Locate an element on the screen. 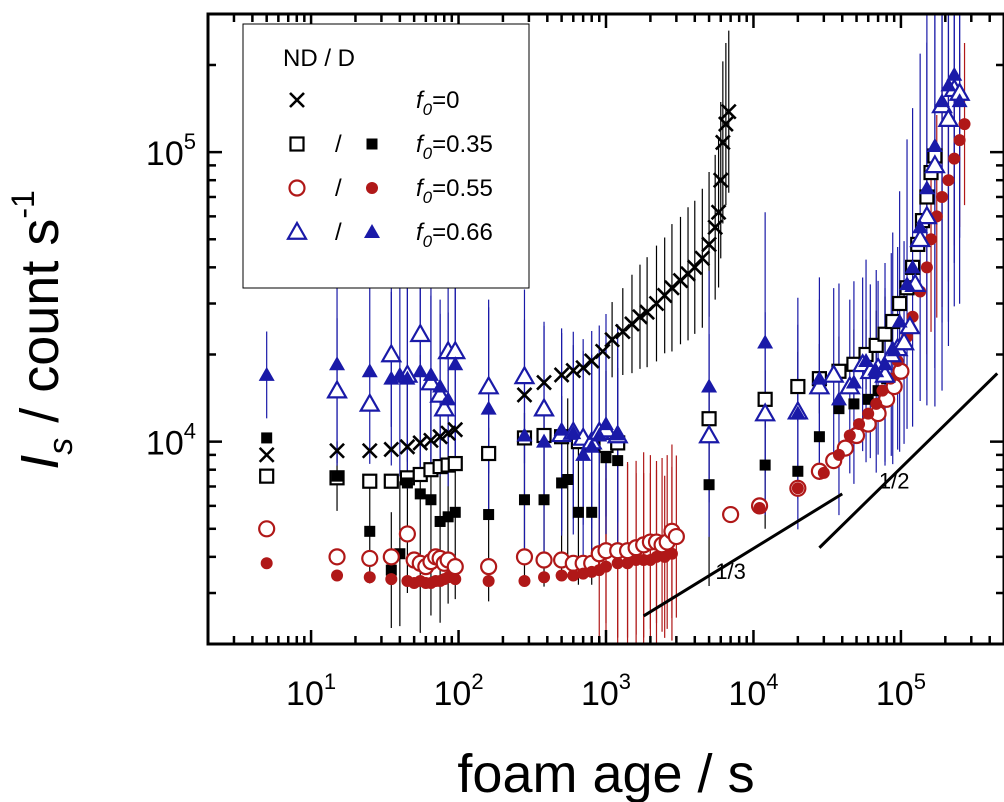 The height and width of the screenshot is (802, 1004). legend-header: ND / D is located at coordinates (319, 58).